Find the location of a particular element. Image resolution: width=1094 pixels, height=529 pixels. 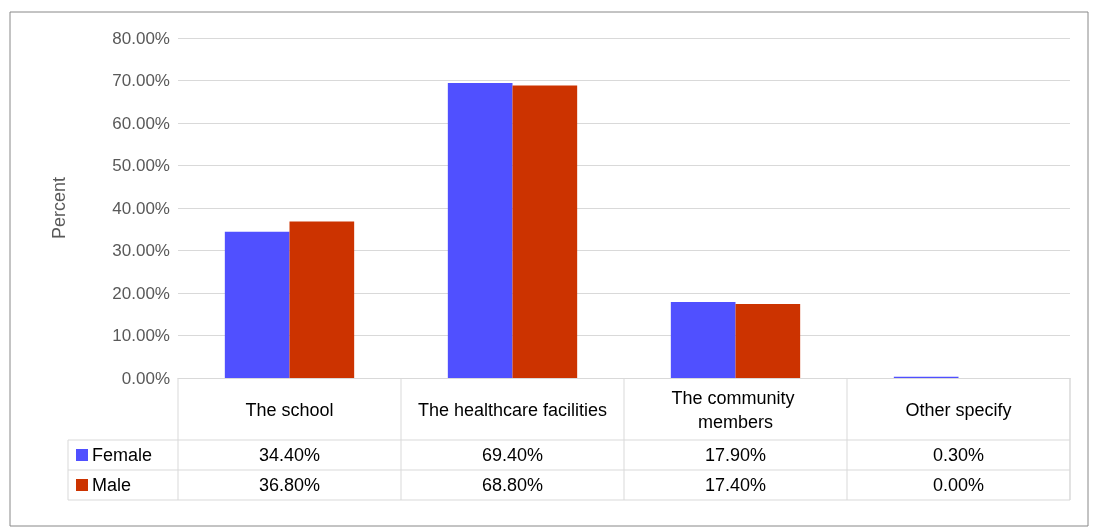

data-label: 69.40% is located at coordinates (512, 455).